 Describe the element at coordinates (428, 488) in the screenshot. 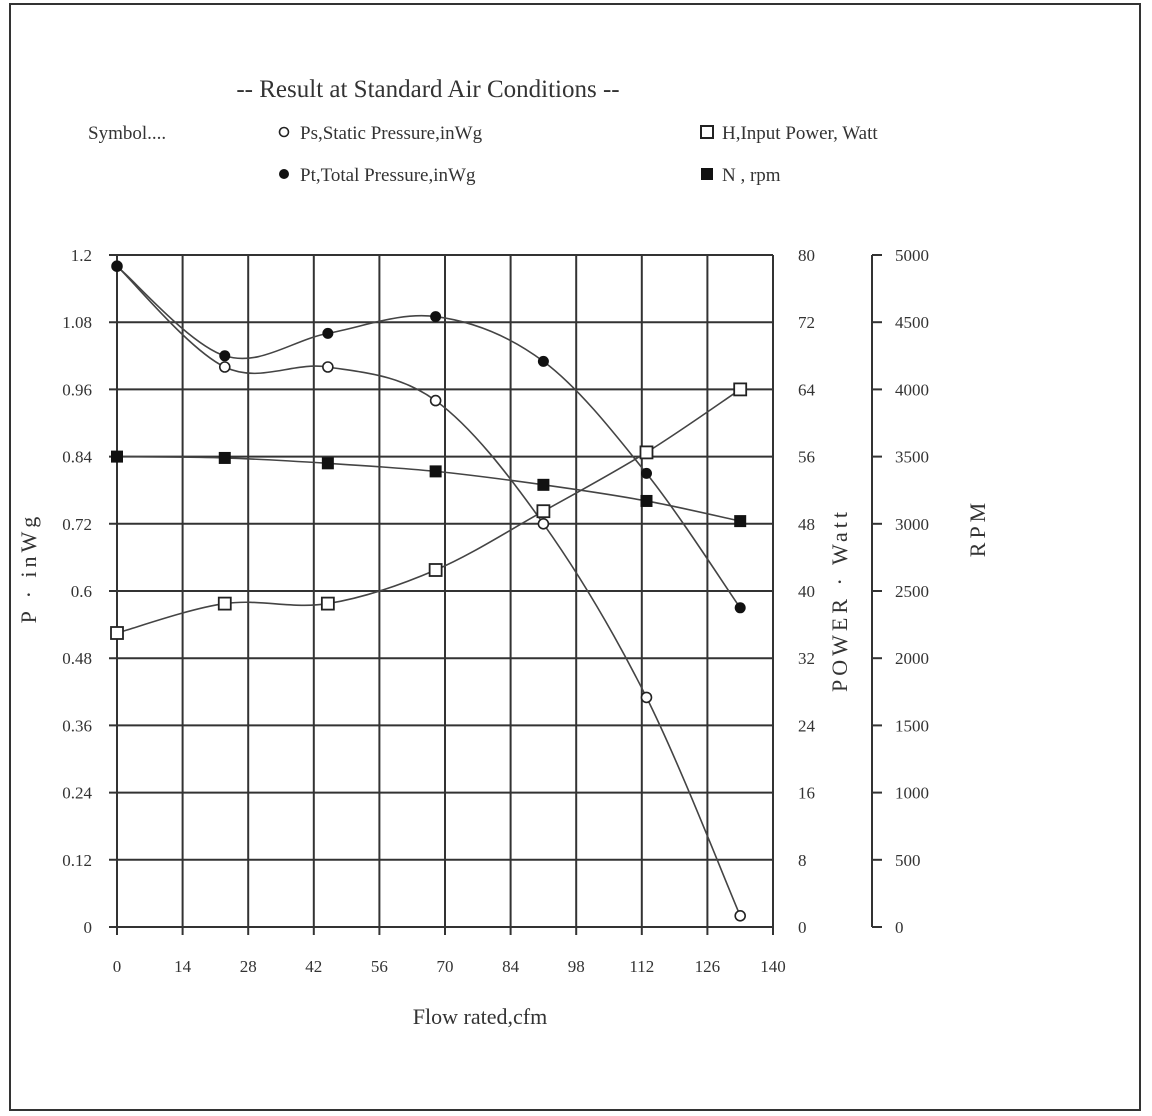

I see `series-line-n` at that location.